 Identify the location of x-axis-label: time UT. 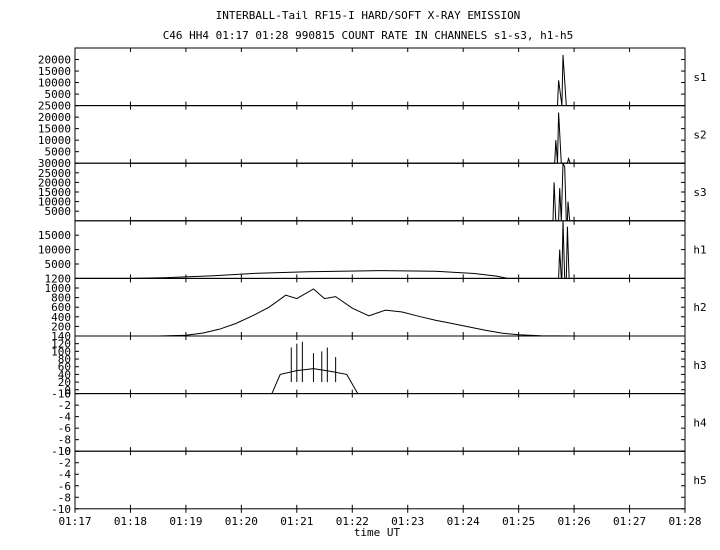
(377, 532).